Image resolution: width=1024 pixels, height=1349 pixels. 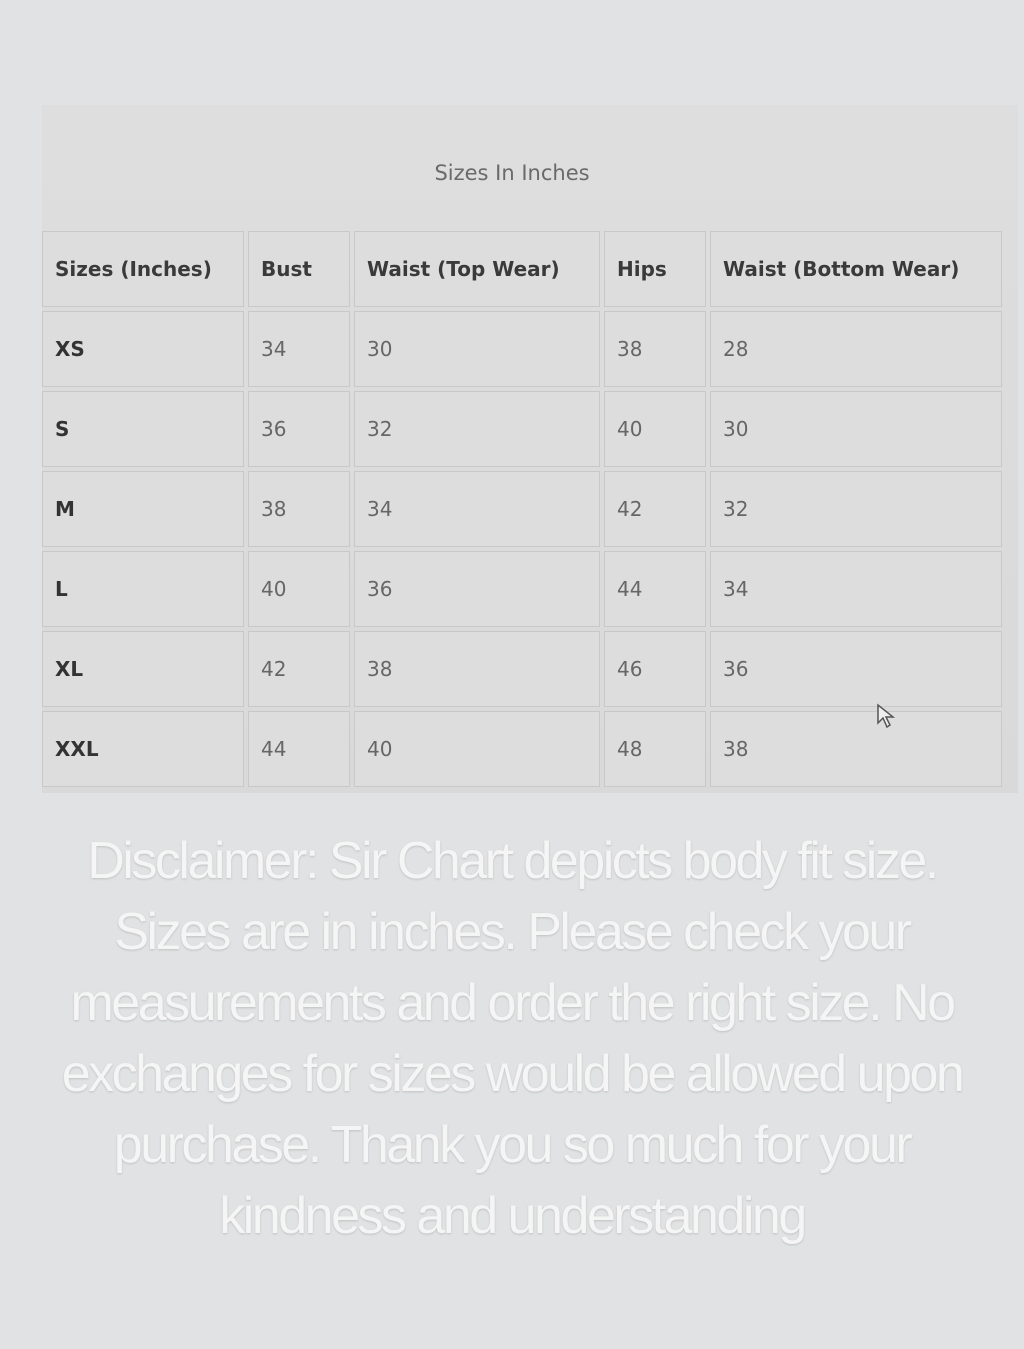 I want to click on table-row: XL 42 38 46 36, so click(x=522, y=669).